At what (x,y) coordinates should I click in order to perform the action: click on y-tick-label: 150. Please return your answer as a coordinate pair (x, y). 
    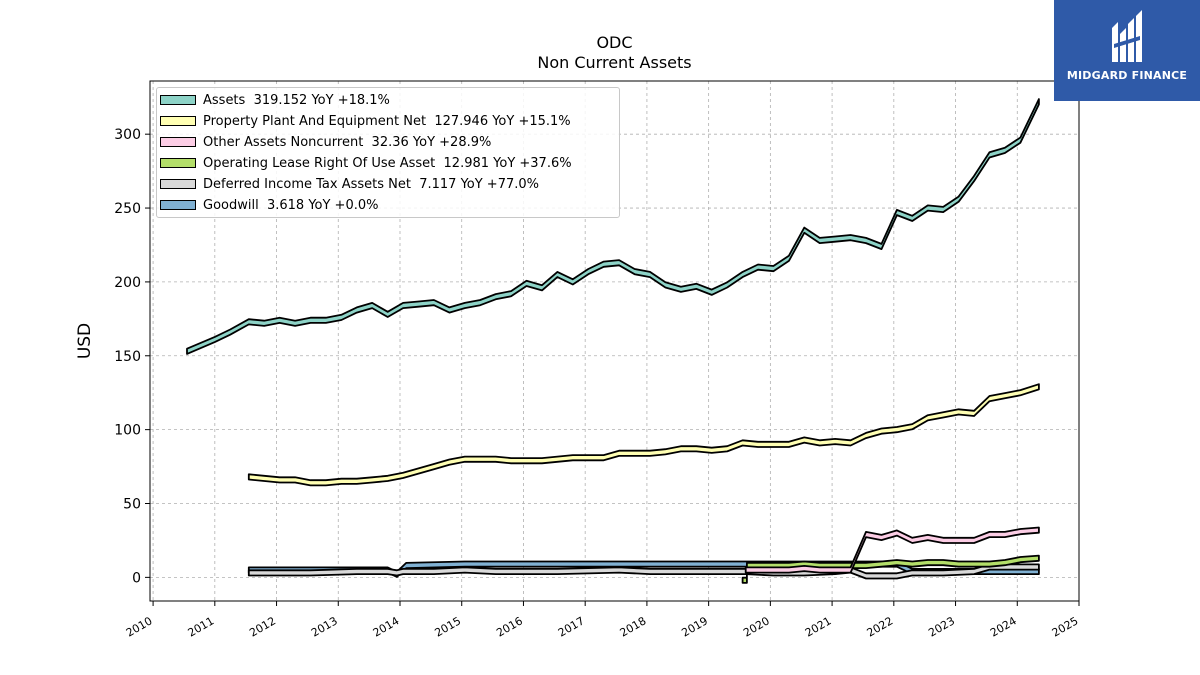
    Looking at the image, I should click on (127, 357).